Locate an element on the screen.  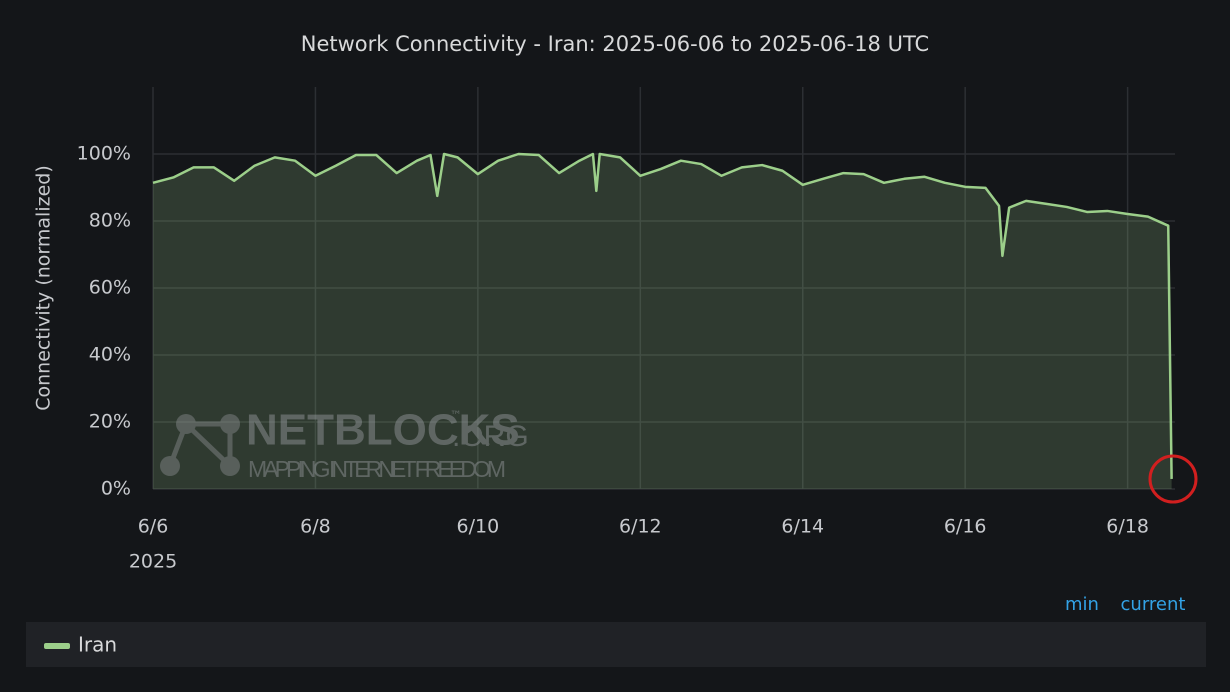
watermark-name: NETBLOCKS is located at coordinates (383, 430).